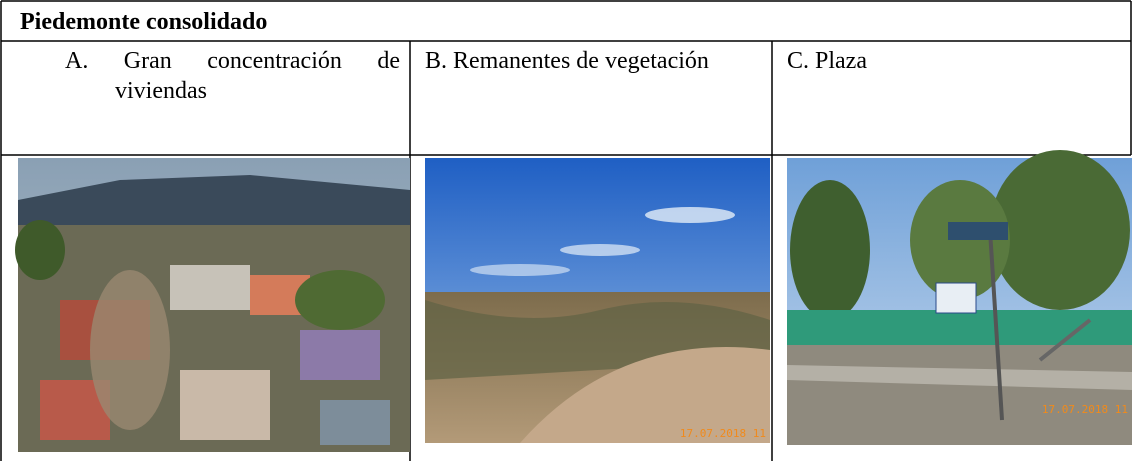  I want to click on column-label: B. Remanentes de vegetación, so click(567, 61).